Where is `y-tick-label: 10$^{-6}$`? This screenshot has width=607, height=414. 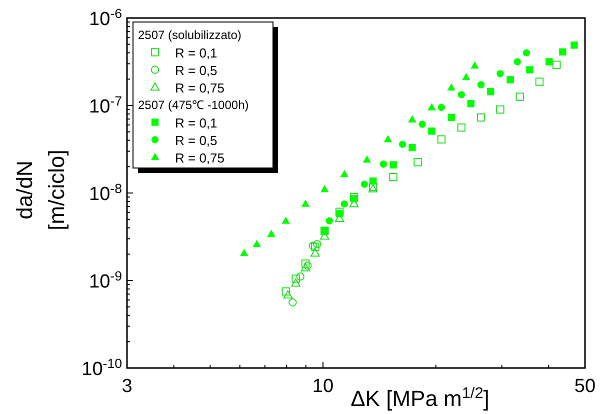 y-tick-label: 10$^{-6}$ is located at coordinates (105, 18).